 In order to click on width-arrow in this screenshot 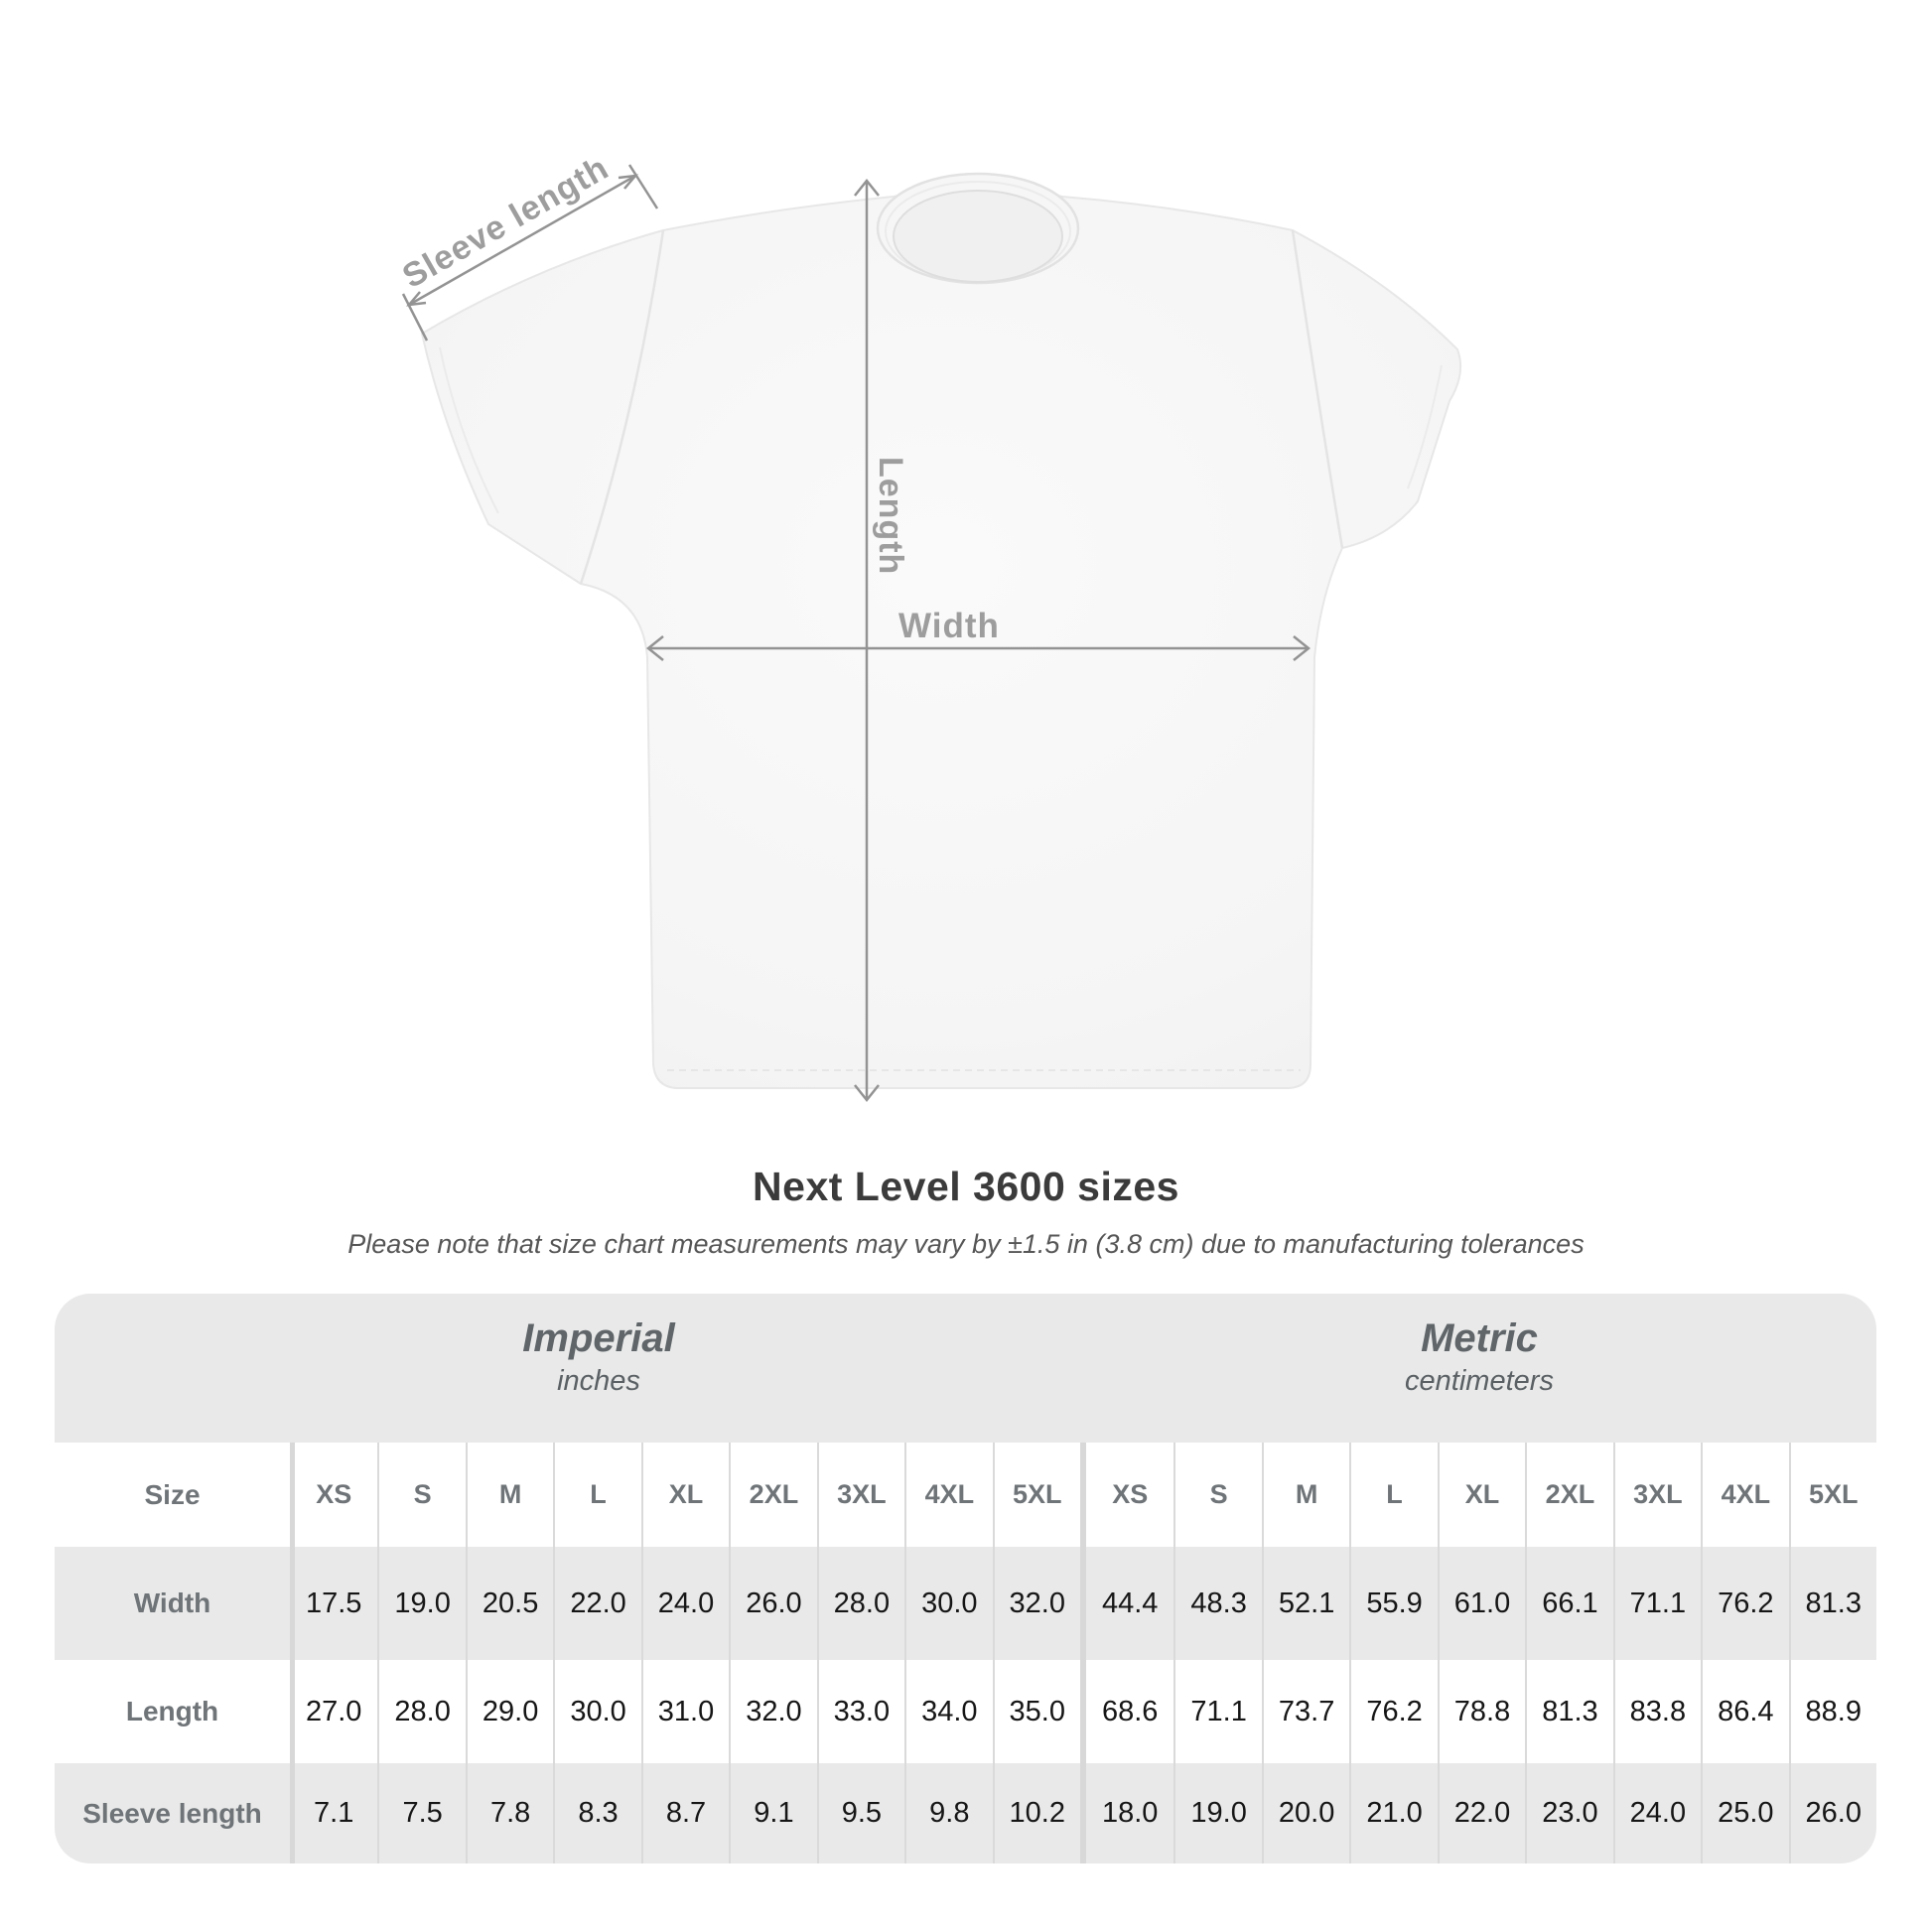, I will do `click(978, 648)`.